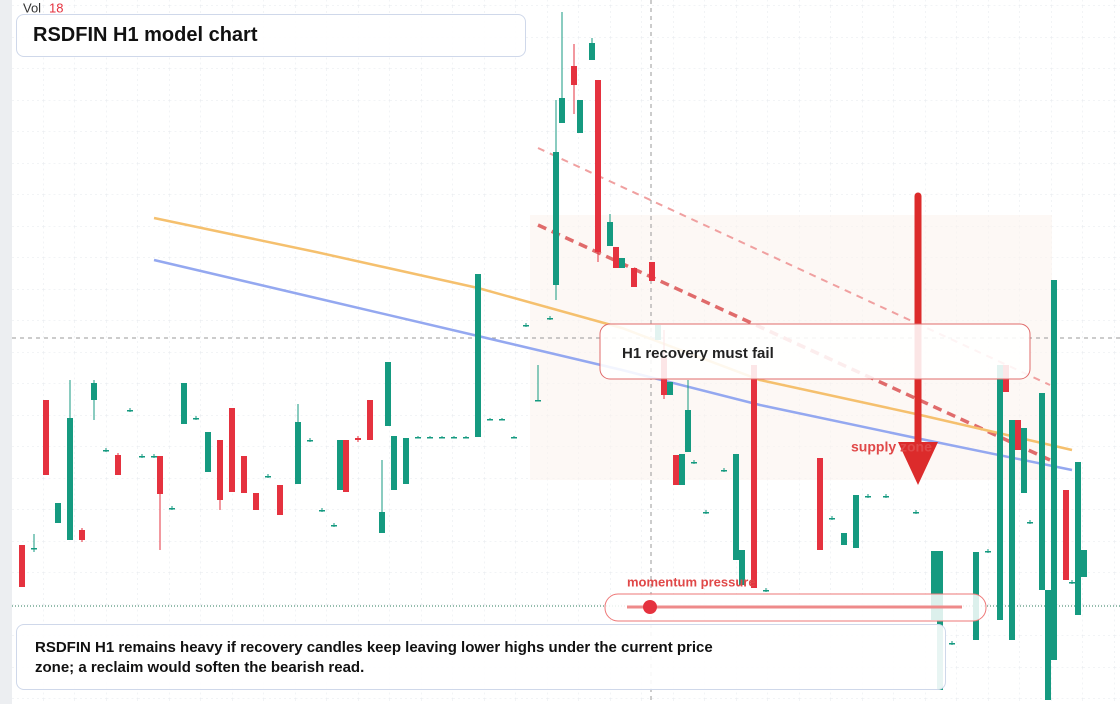 The width and height of the screenshot is (1120, 704). Describe the element at coordinates (650, 607) in the screenshot. I see `meter-knob` at that location.